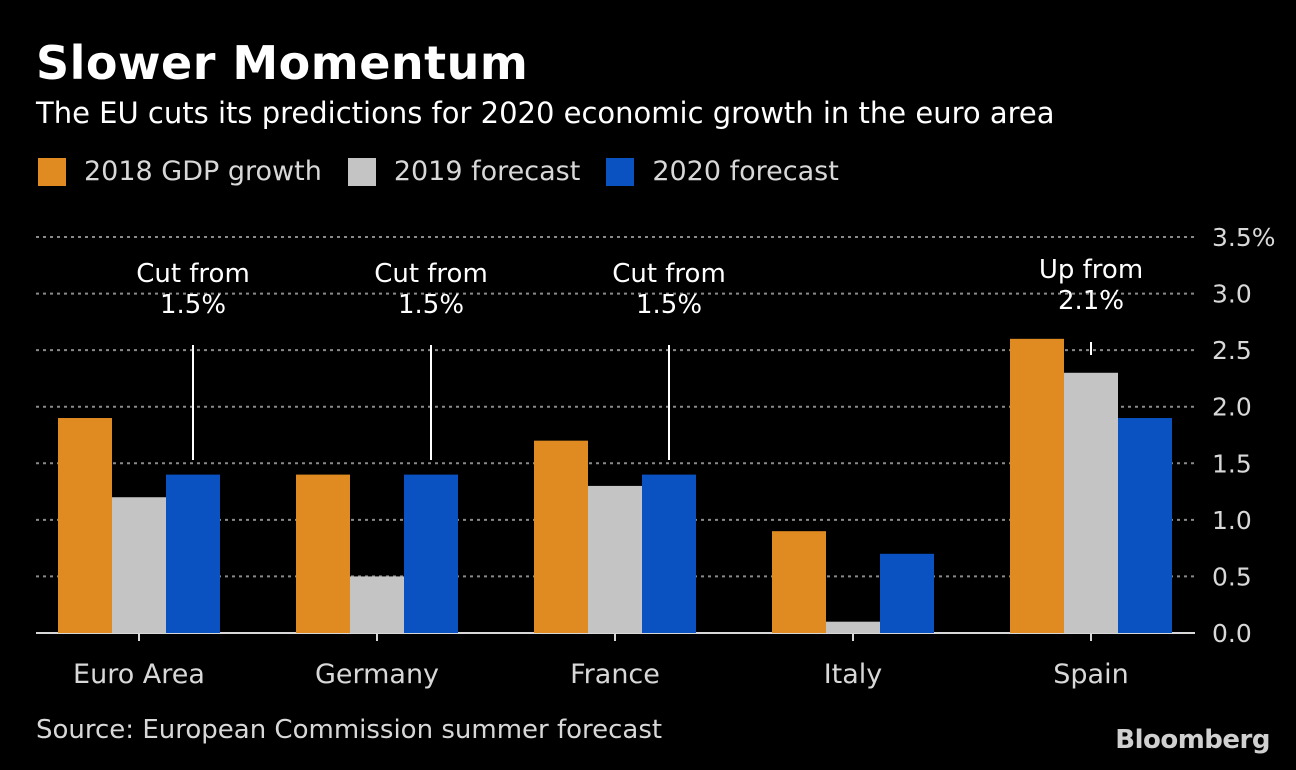 This screenshot has height=770, width=1296. What do you see at coordinates (52, 171) in the screenshot?
I see `legend-swatch-2018` at bounding box center [52, 171].